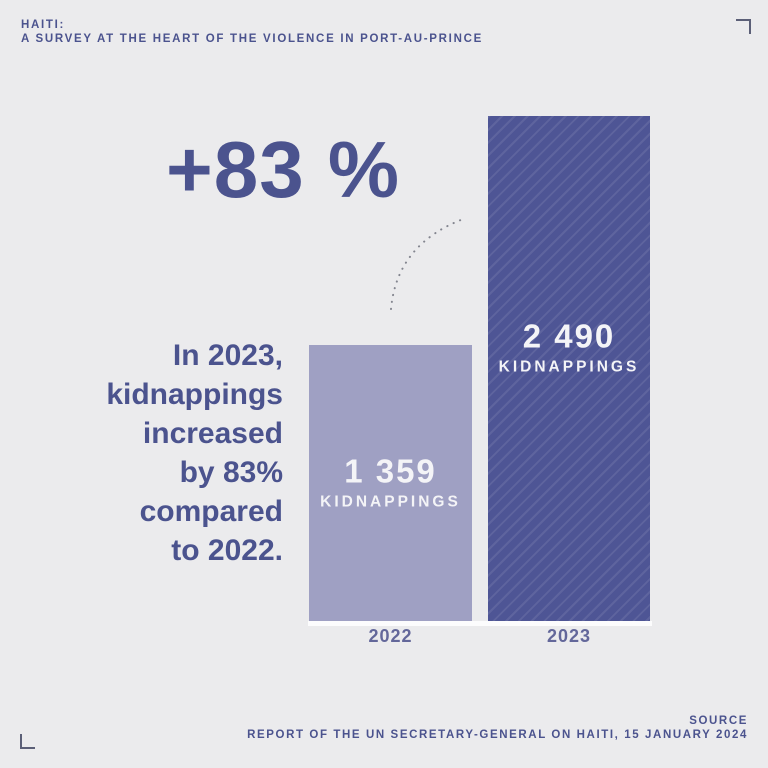 Image resolution: width=768 pixels, height=768 pixels. What do you see at coordinates (569, 336) in the screenshot?
I see `bar-2023-value: 2 490` at bounding box center [569, 336].